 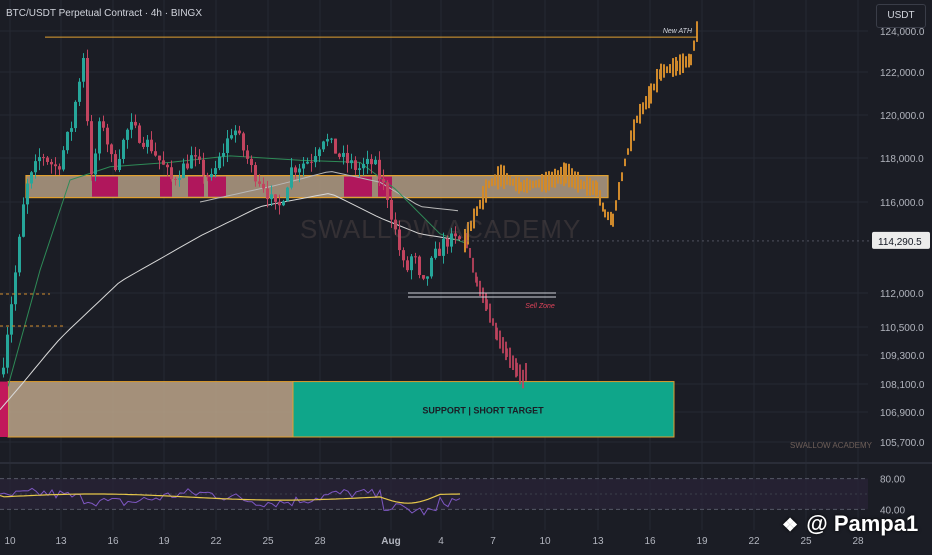 I want to click on x-tick-label: 7, so click(x=493, y=541).